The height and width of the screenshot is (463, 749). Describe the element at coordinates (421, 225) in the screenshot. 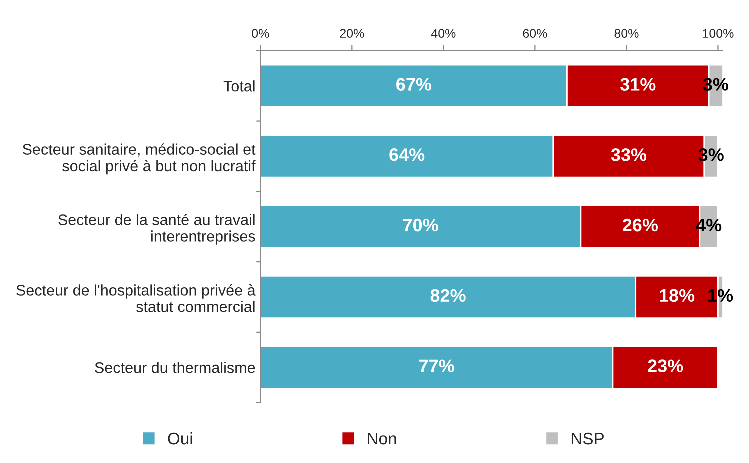

I see `data-label: 70%` at that location.